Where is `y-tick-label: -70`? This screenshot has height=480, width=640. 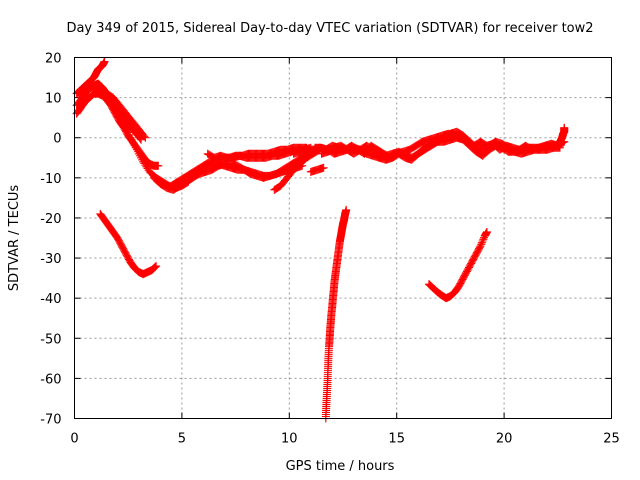
y-tick-label: -70 is located at coordinates (50, 420).